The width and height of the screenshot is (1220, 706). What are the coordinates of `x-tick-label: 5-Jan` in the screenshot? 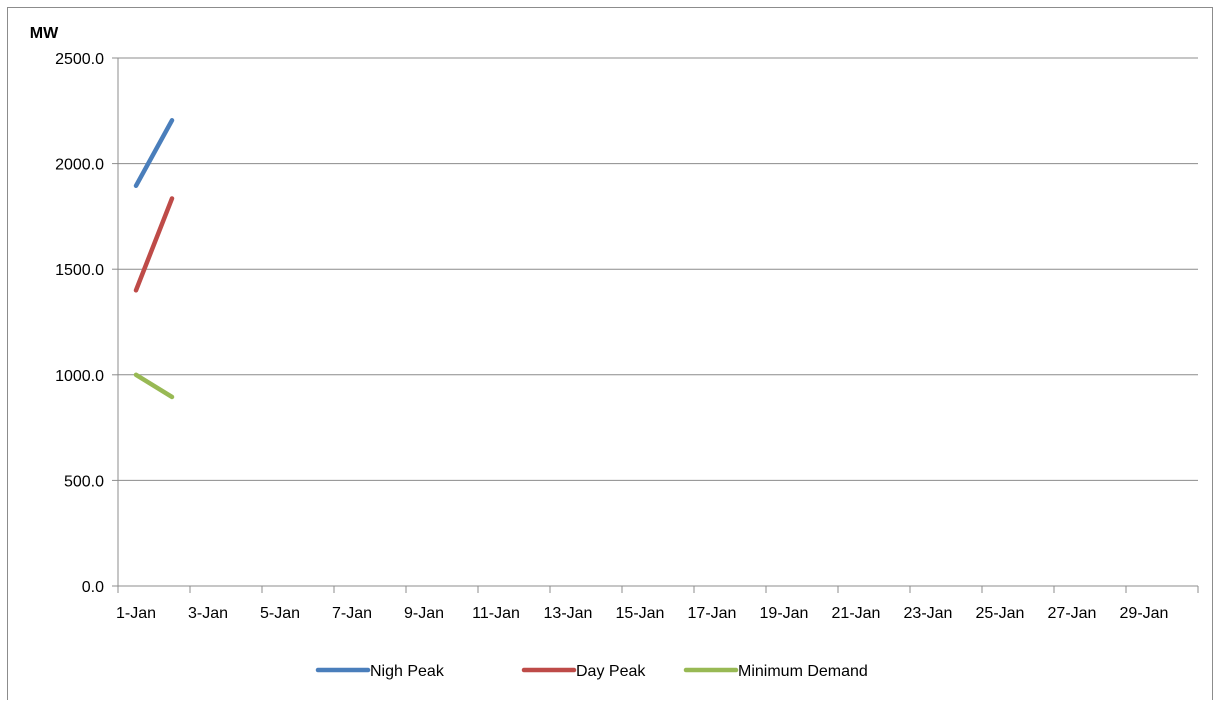 It's located at (280, 613).